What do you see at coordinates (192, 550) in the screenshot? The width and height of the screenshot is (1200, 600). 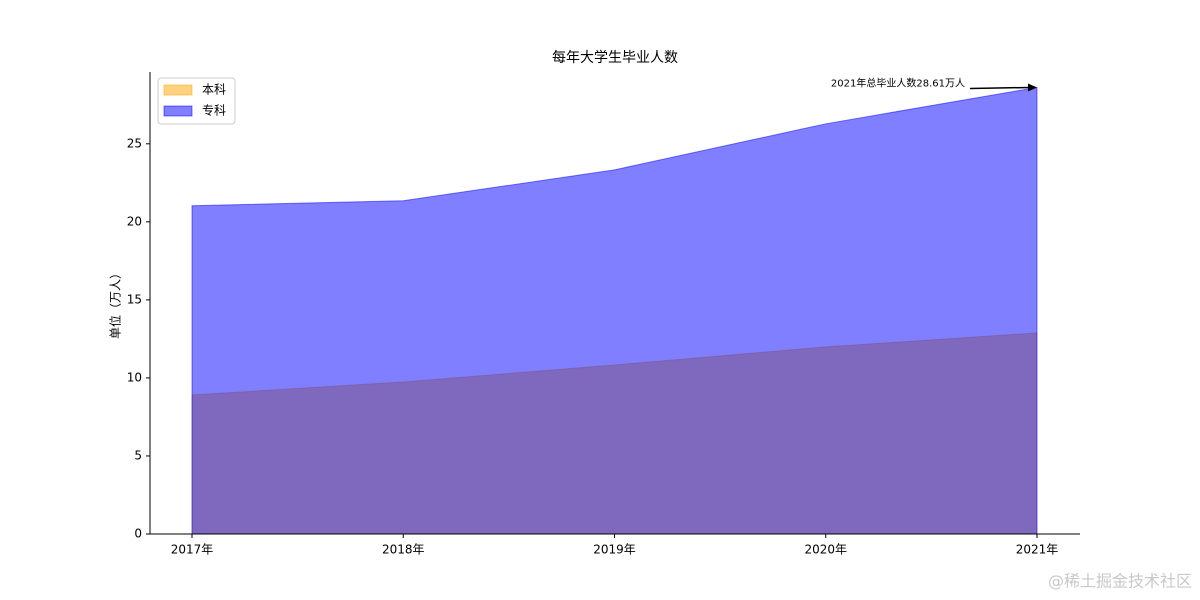 I see `x-tick-label: 2017年` at bounding box center [192, 550].